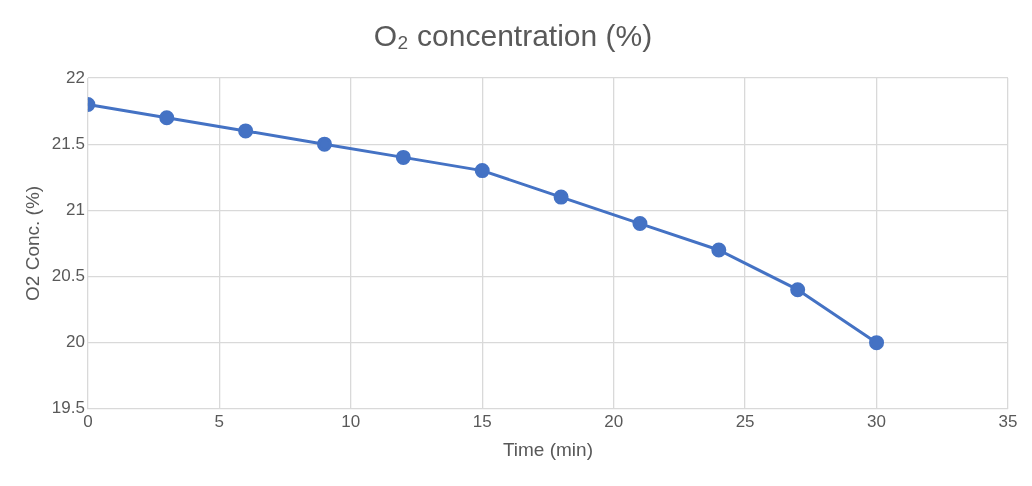 This screenshot has height=486, width=1032. I want to click on x-tick-label: 0, so click(88, 421).